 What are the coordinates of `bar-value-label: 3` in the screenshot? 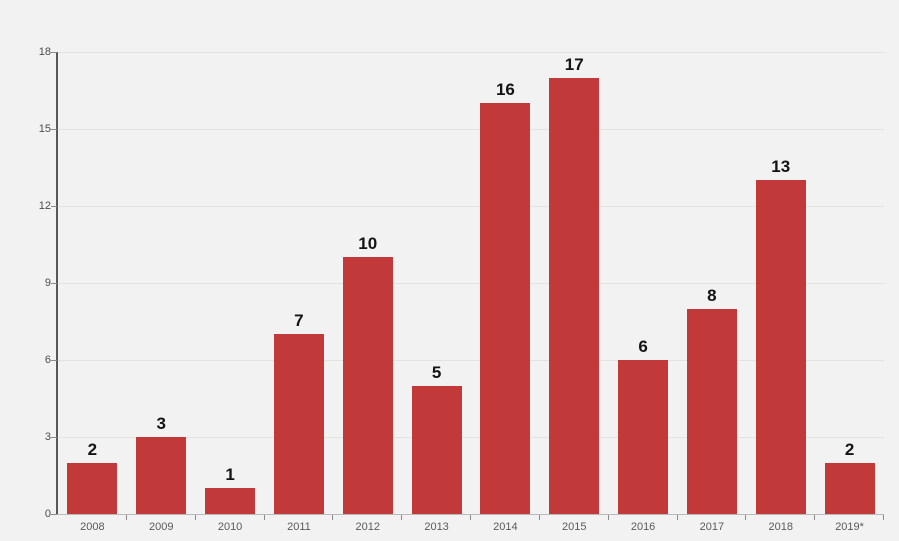 It's located at (161, 423).